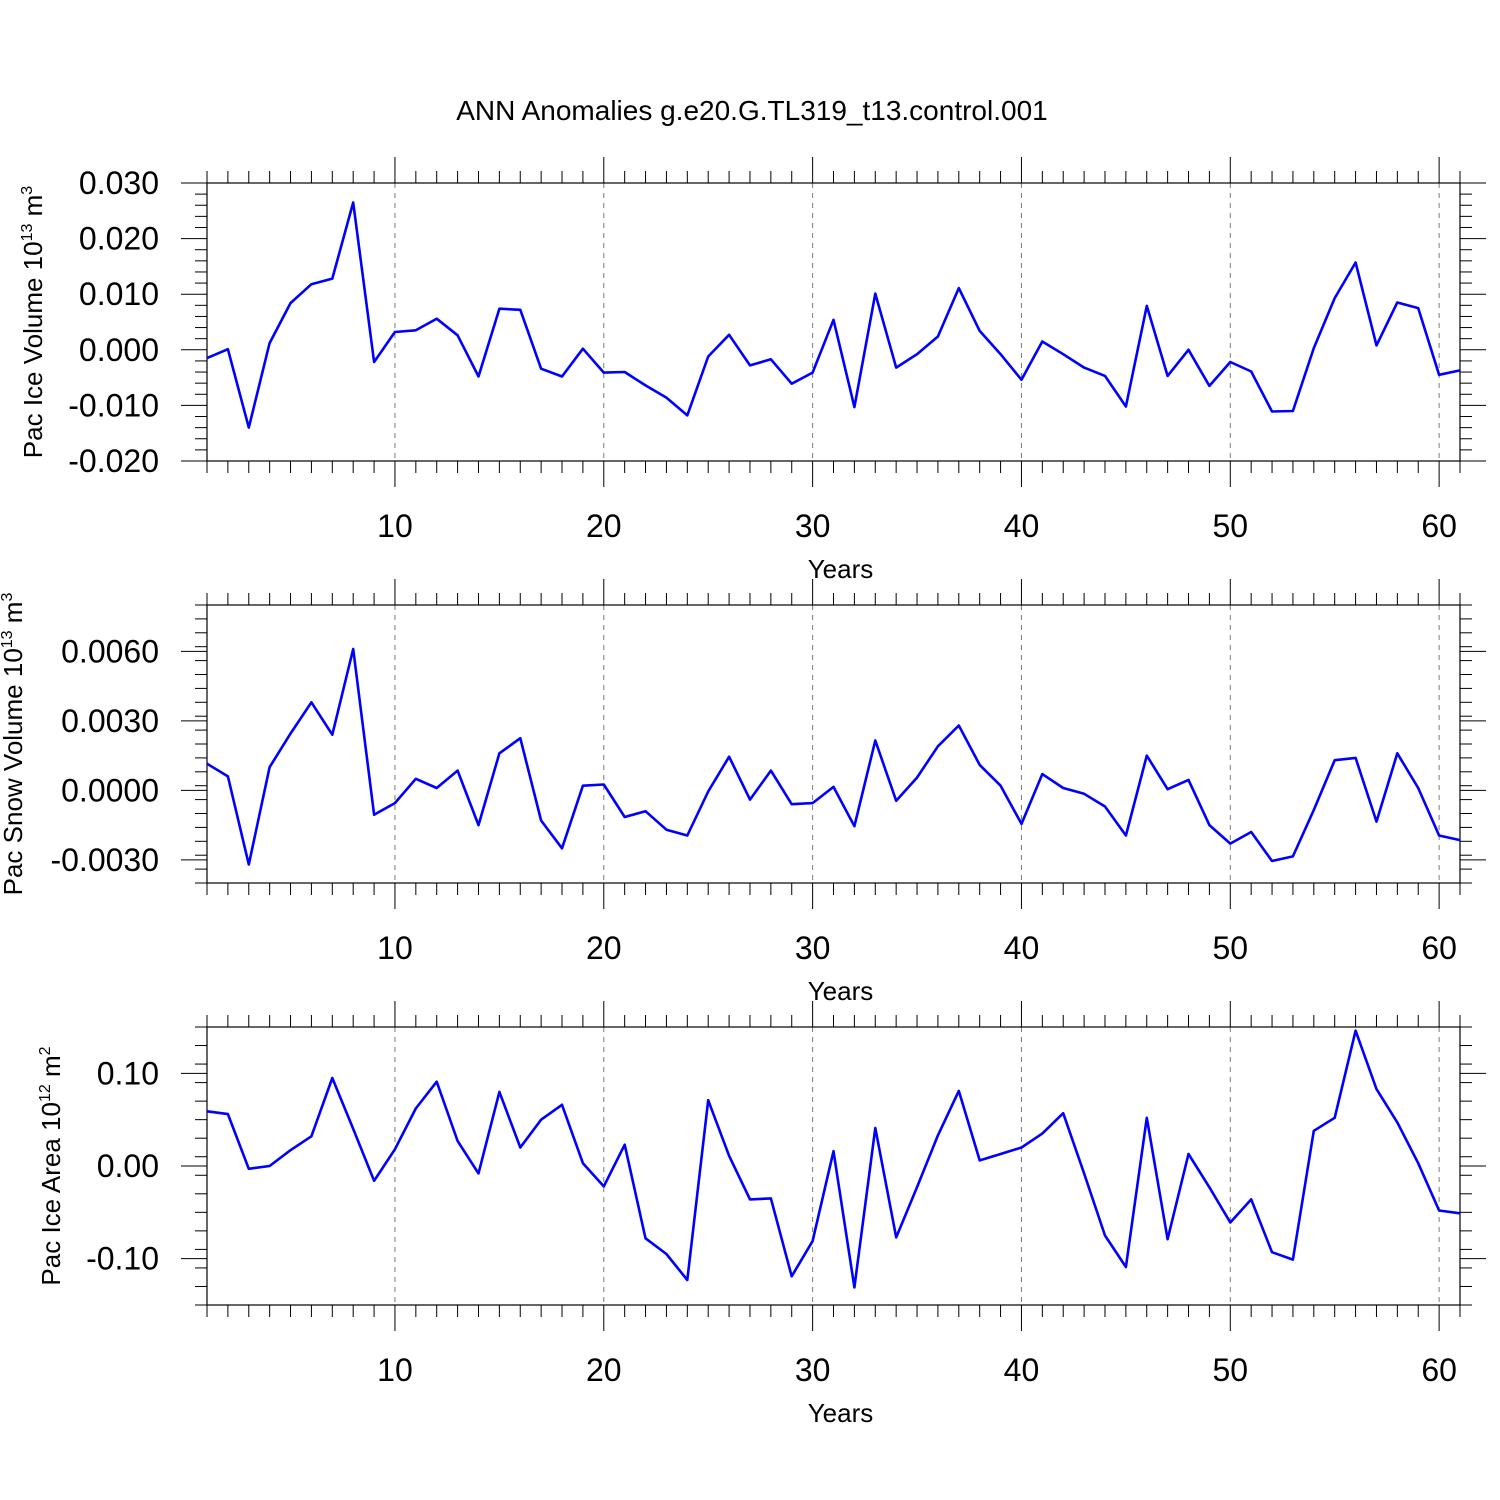 The width and height of the screenshot is (1500, 1500). I want to click on y-tick-label: -0.020, so click(113, 461).